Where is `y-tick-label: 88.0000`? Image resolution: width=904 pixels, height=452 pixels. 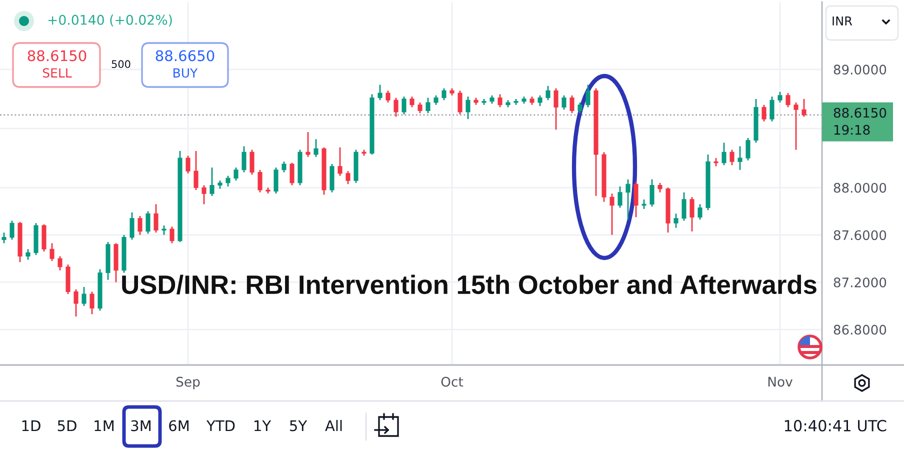
y-tick-label: 88.0000 is located at coordinates (860, 187).